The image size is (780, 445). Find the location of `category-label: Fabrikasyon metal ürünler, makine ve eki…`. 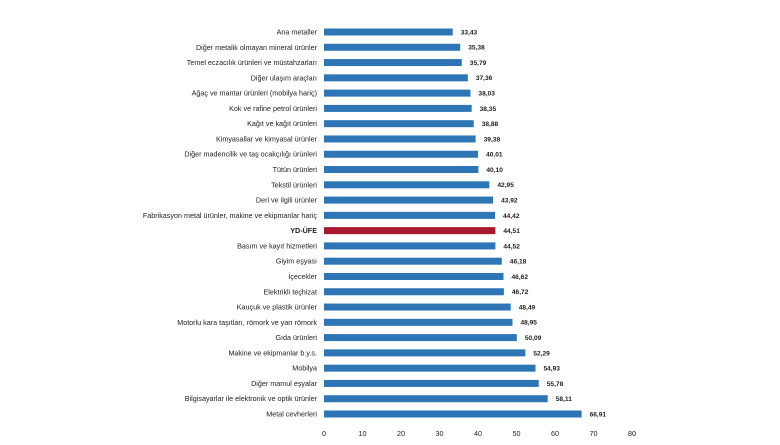

category-label: Fabrikasyon metal ürünler, makine ve eki… is located at coordinates (230, 215).